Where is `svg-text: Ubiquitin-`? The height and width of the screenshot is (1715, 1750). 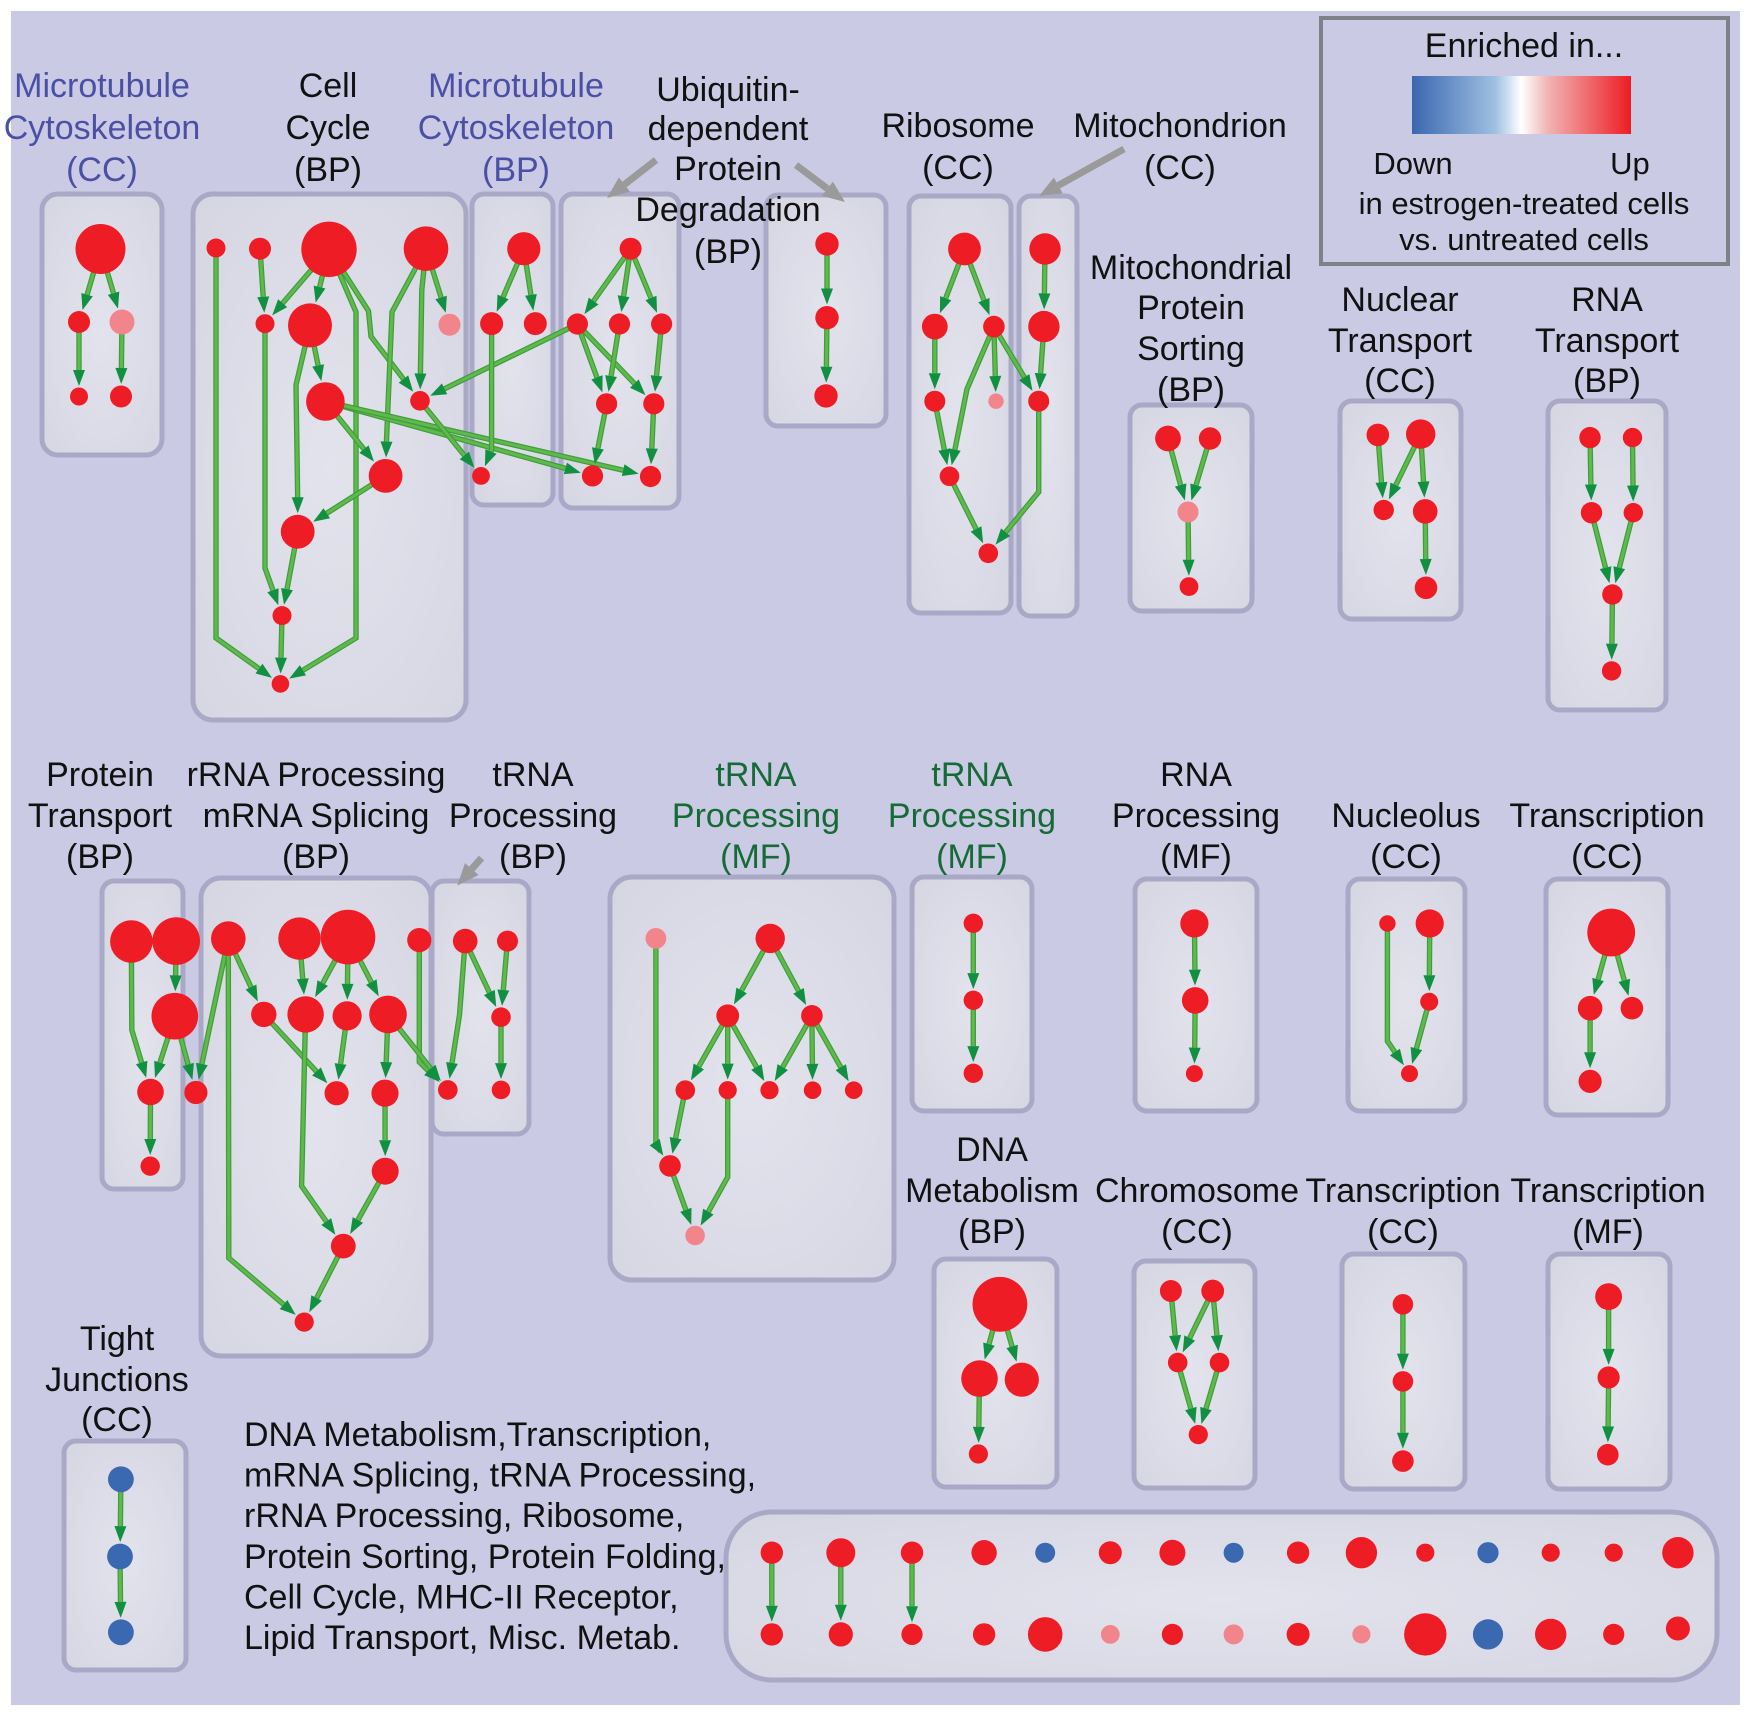
svg-text: Ubiquitin- is located at coordinates (728, 90).